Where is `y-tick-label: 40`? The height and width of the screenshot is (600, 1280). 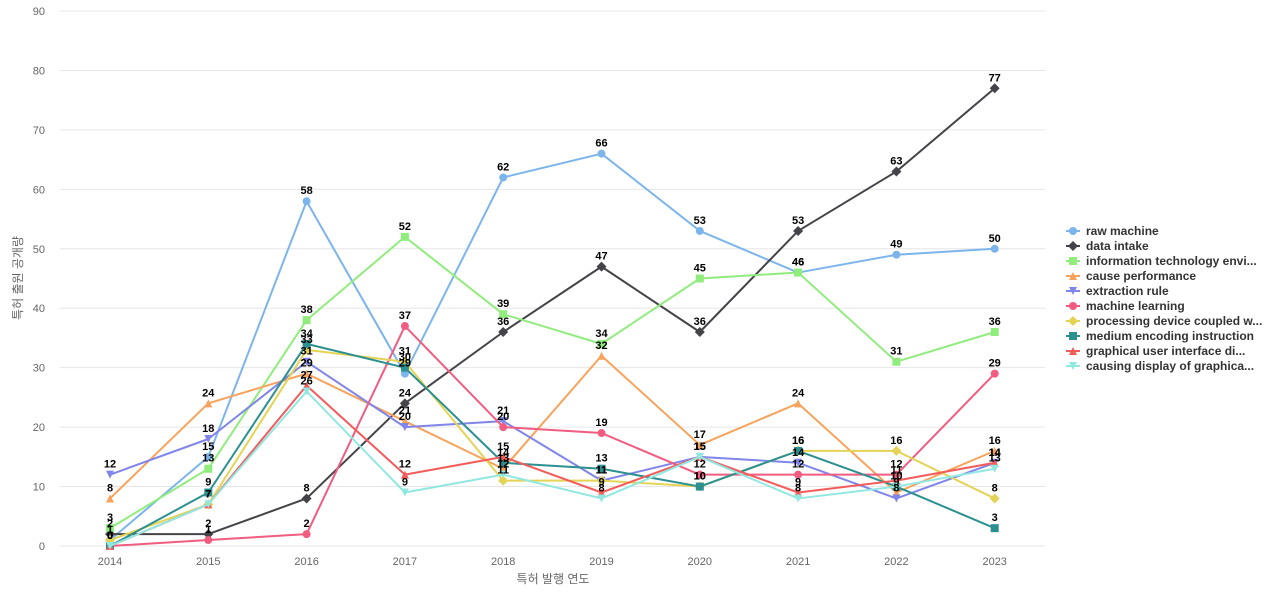 y-tick-label: 40 is located at coordinates (39, 309).